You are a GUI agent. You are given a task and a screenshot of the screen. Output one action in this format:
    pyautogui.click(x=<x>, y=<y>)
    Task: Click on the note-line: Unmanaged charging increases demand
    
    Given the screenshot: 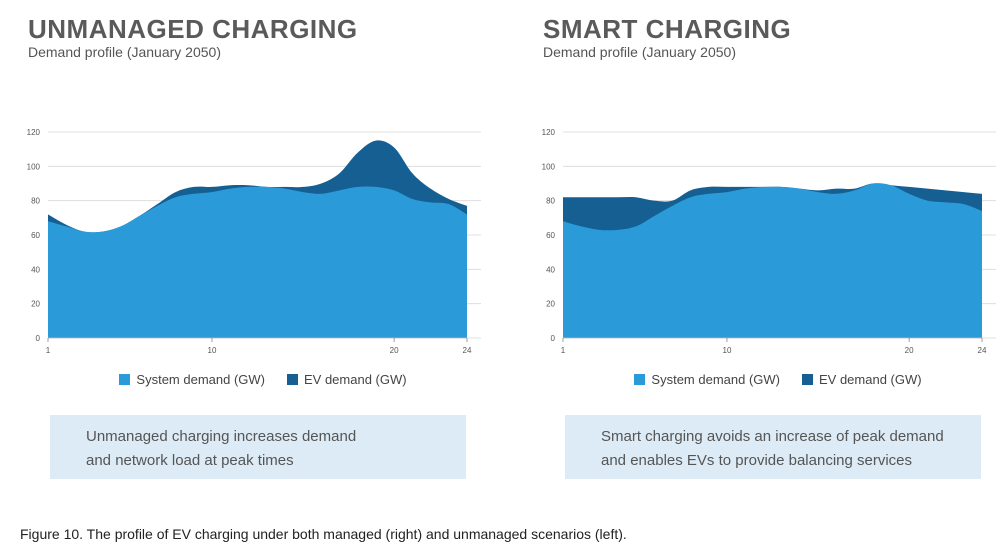 What is the action you would take?
    pyautogui.click(x=221, y=436)
    